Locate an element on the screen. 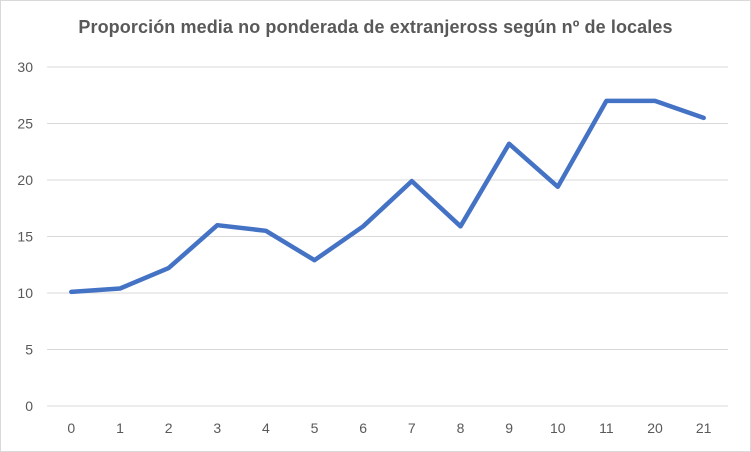 The image size is (751, 452). x-tick-label: 6 is located at coordinates (363, 428).